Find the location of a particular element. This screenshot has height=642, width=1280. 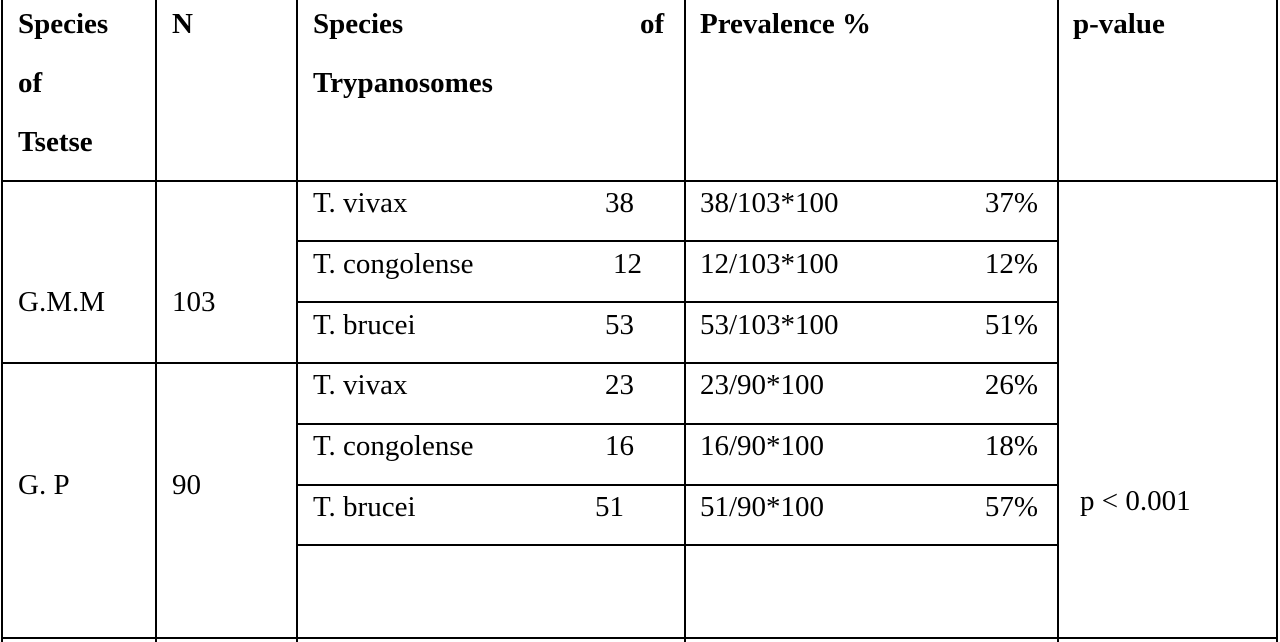

header-tsetse: of is located at coordinates (30, 83).